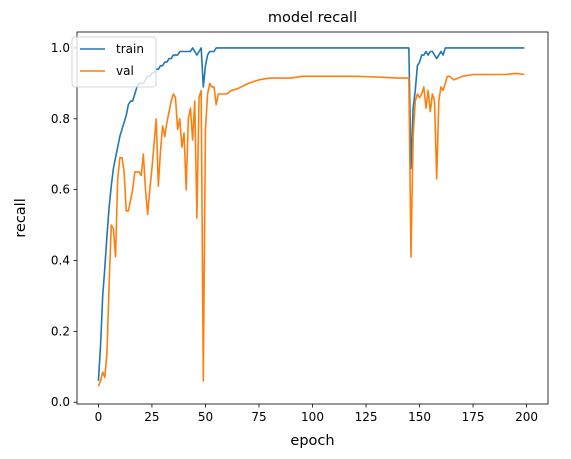 The height and width of the screenshot is (459, 571). What do you see at coordinates (21, 217) in the screenshot?
I see `y-axis-label: recall` at bounding box center [21, 217].